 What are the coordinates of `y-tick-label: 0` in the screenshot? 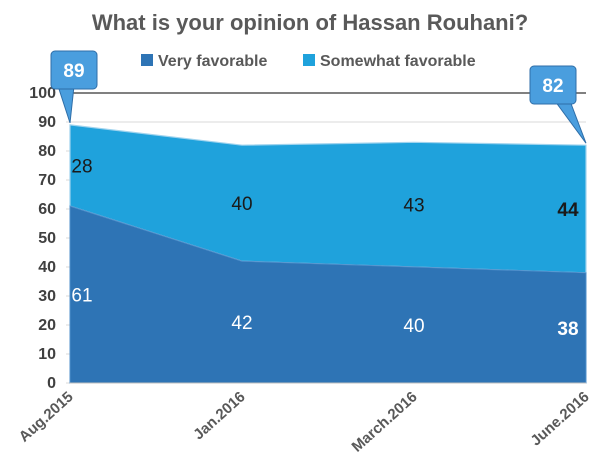 It's located at (51, 383).